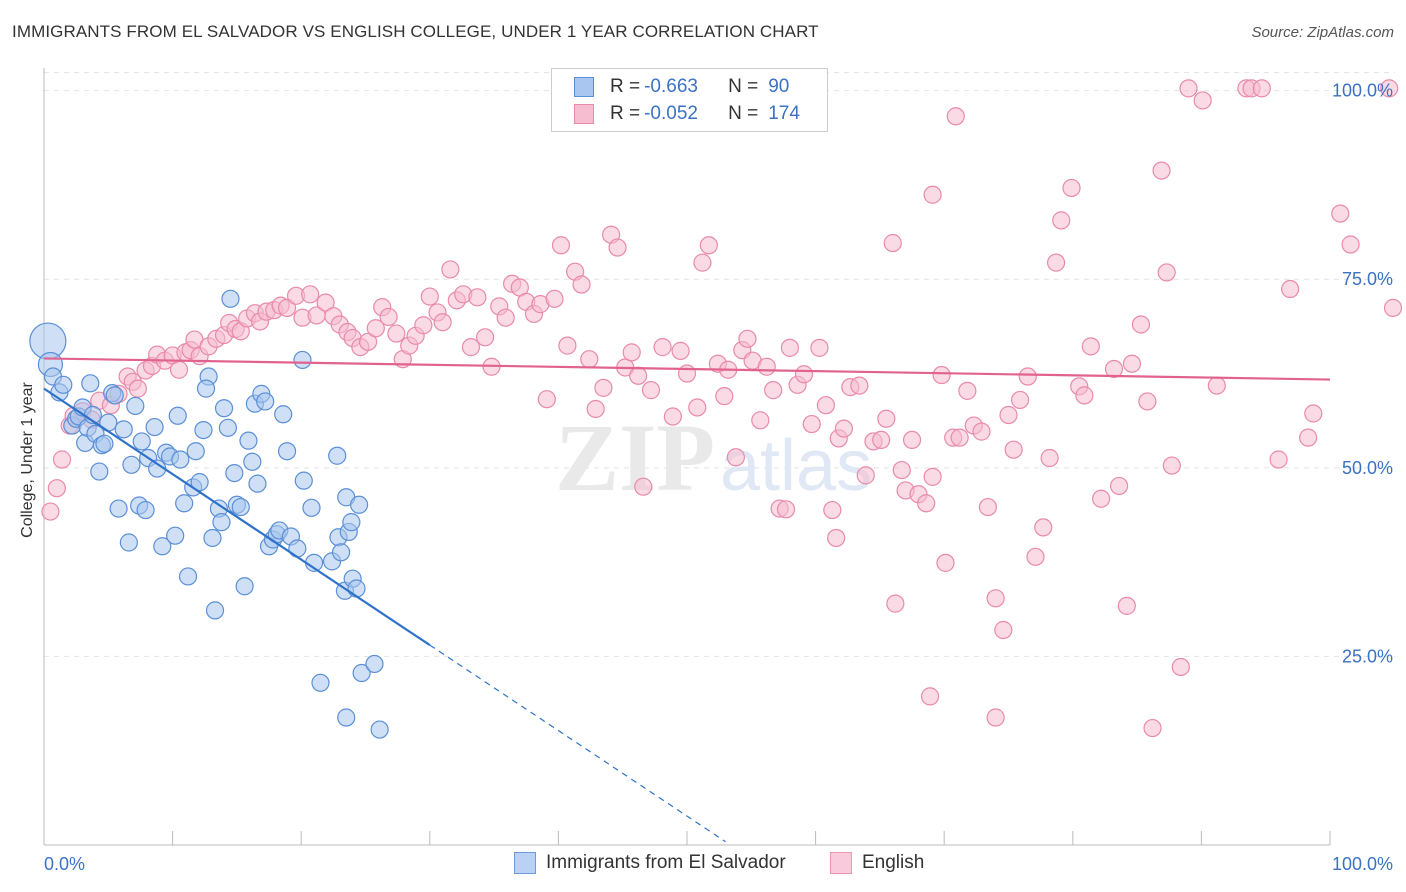 The width and height of the screenshot is (1406, 892). What do you see at coordinates (64, 864) in the screenshot?
I see `x-tick-label-min: 0.0%` at bounding box center [64, 864].